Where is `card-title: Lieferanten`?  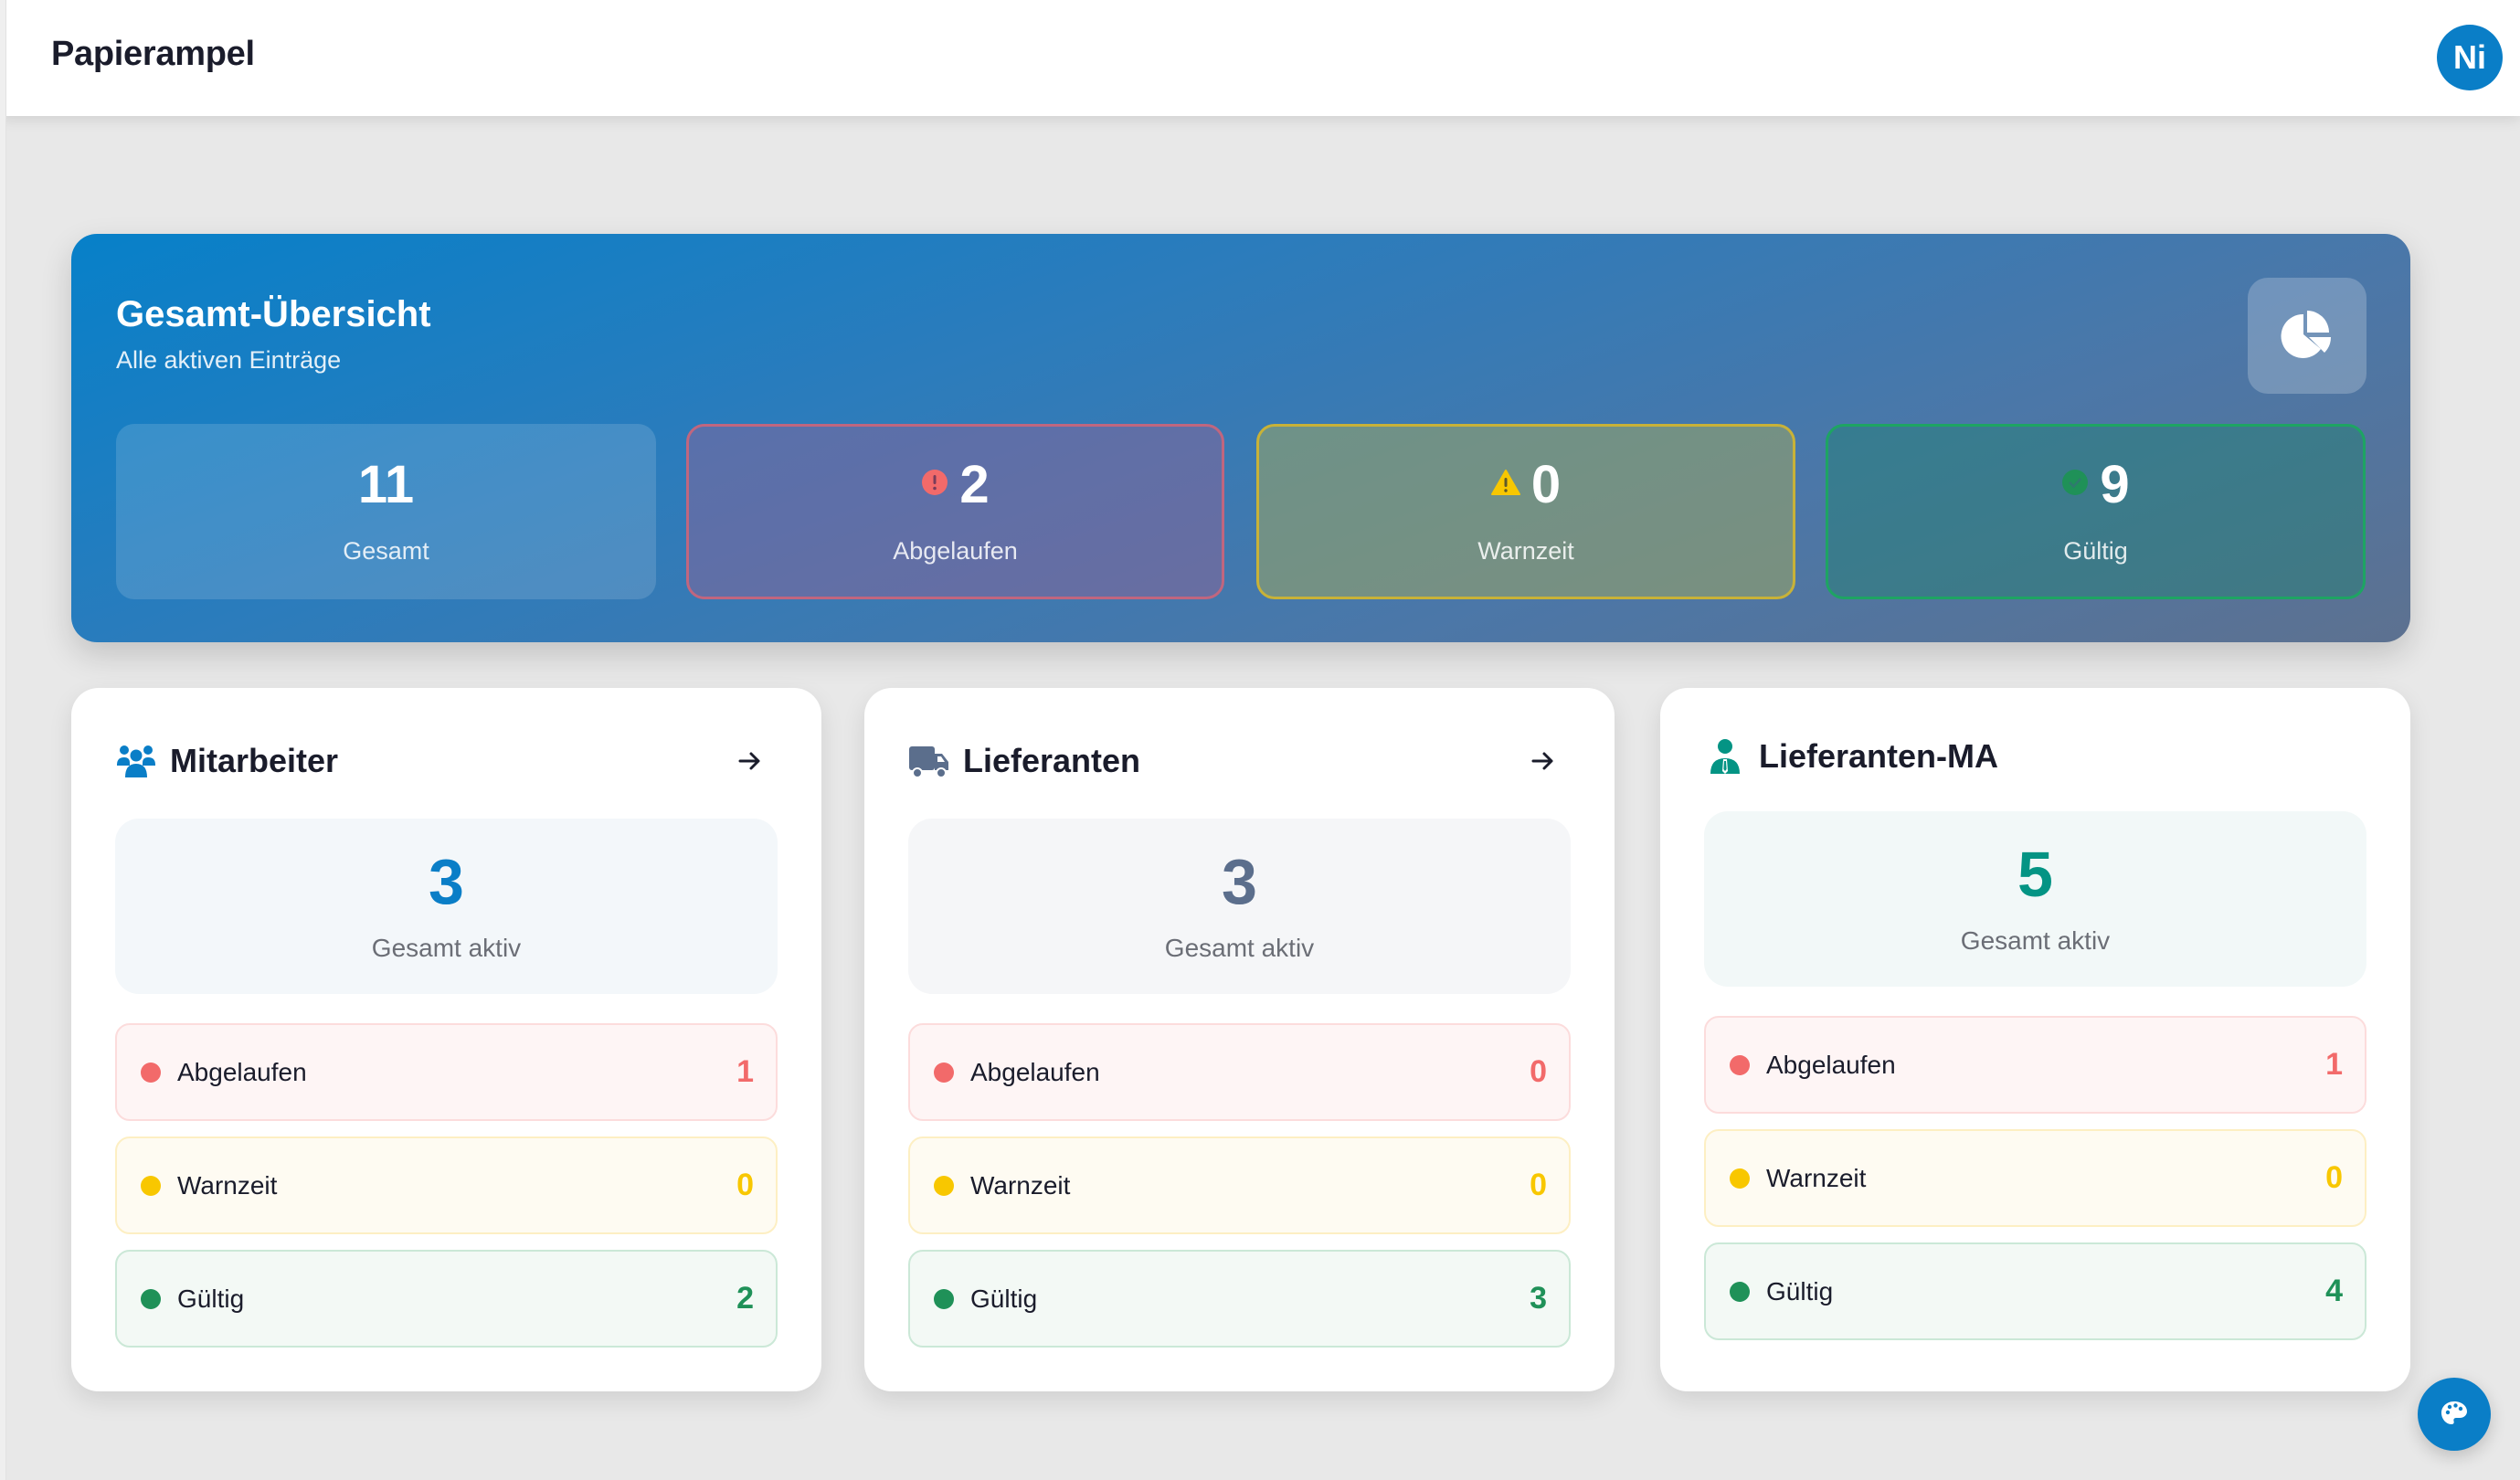 card-title: Lieferanten is located at coordinates (1052, 760).